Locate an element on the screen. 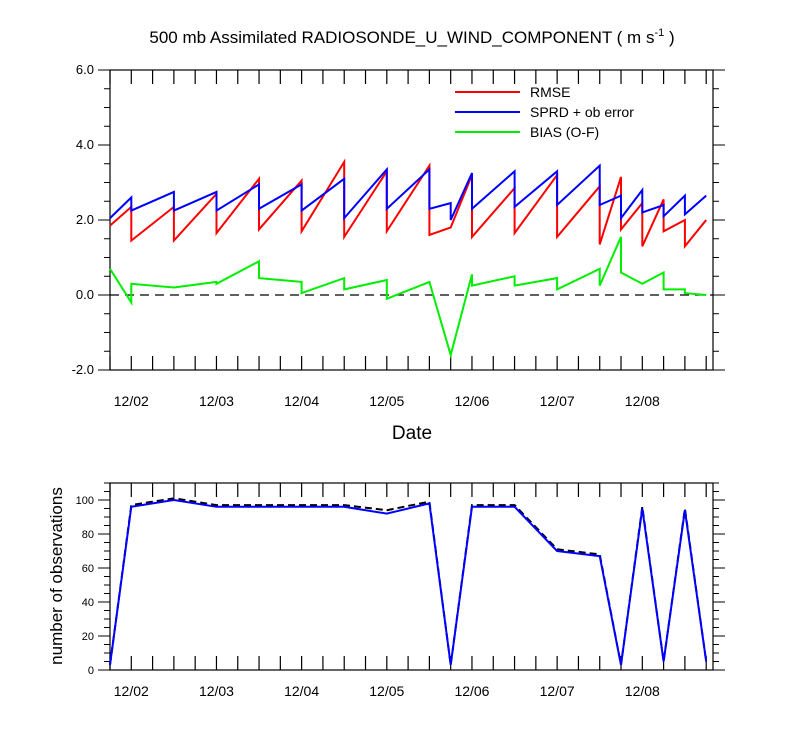 The height and width of the screenshot is (755, 800). y-tick-label: 20 is located at coordinates (88, 637).